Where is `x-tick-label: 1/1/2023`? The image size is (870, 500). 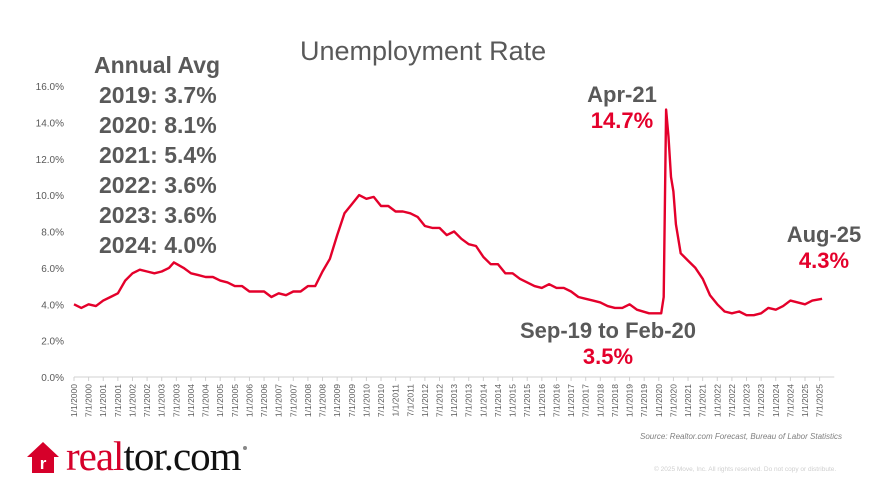 x-tick-label: 1/1/2023 is located at coordinates (747, 400).